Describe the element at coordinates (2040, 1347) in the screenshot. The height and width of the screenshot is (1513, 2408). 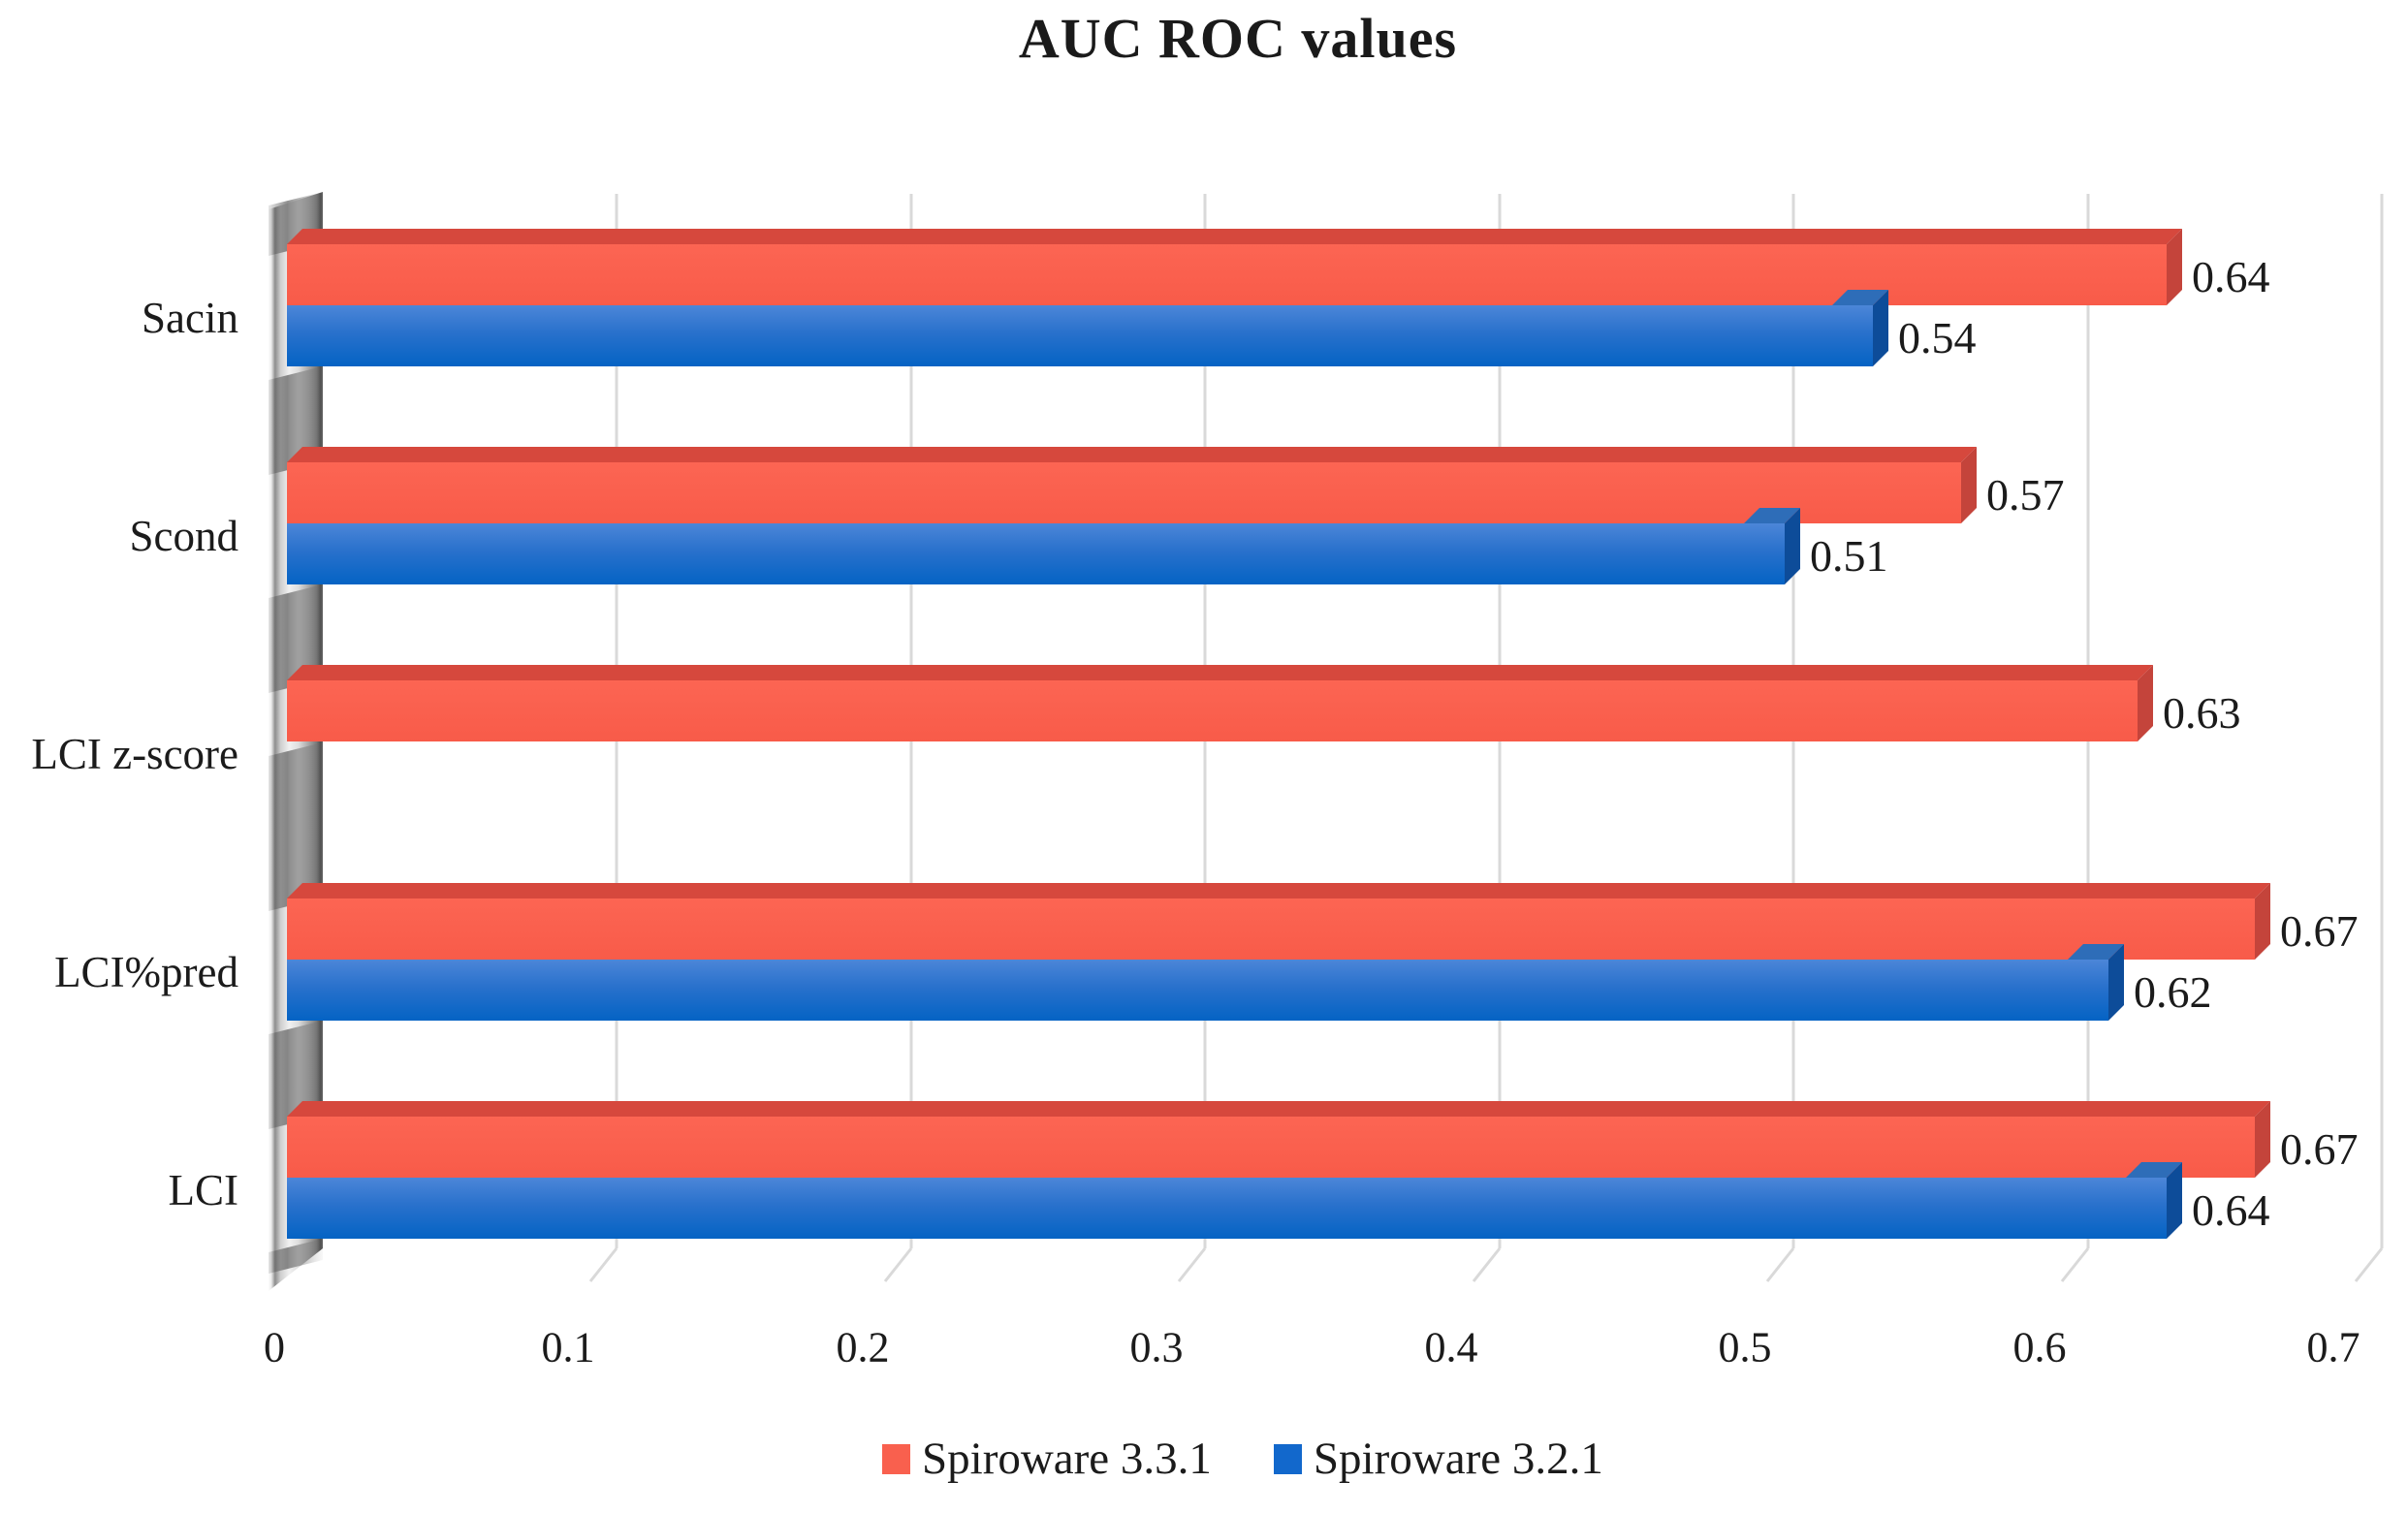
I see `x-tick-label: 0.6` at that location.